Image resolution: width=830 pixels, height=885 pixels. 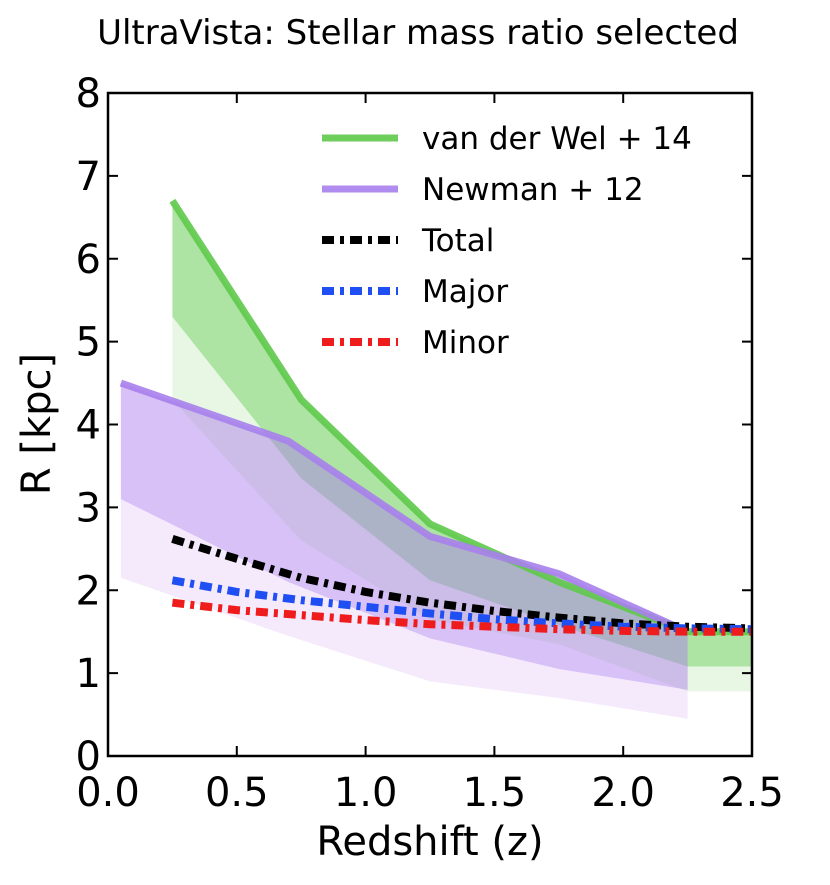 I want to click on y-tick-label: 1, so click(x=88, y=674).